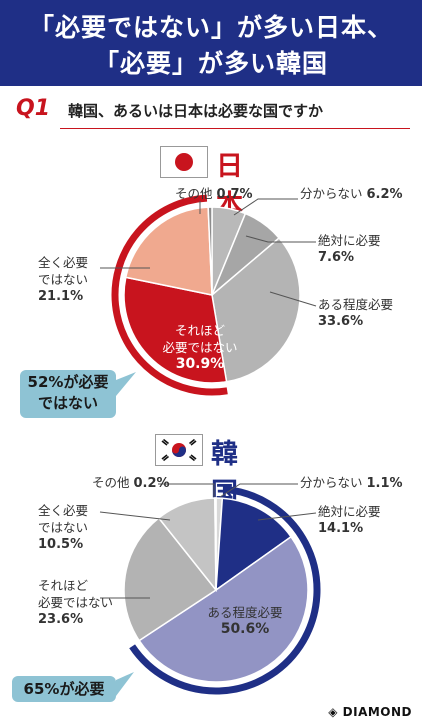 The height and width of the screenshot is (727, 422). Describe the element at coordinates (126, 384) in the screenshot. I see `jp-callout-tail` at that location.